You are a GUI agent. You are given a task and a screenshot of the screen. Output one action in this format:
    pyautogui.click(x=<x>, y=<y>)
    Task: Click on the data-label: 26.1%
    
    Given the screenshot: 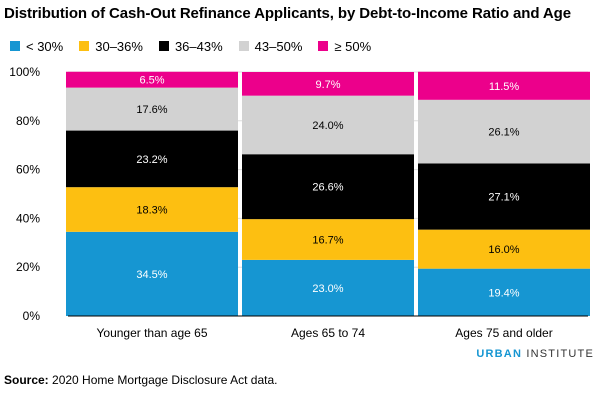 What is the action you would take?
    pyautogui.click(x=503, y=133)
    